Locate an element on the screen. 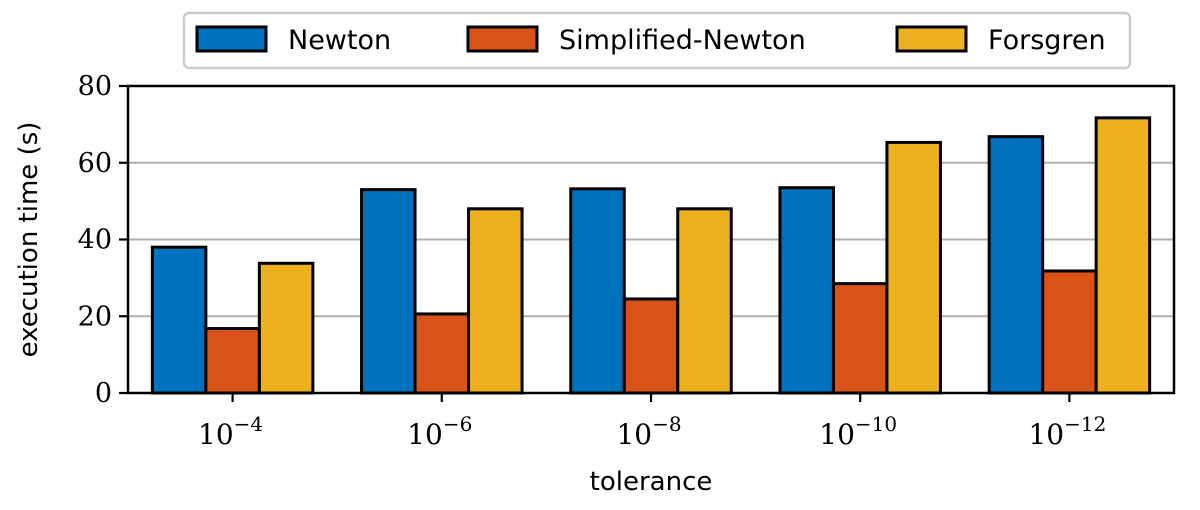 The image size is (1200, 510). x-tick-exponent: −6 is located at coordinates (457, 424).